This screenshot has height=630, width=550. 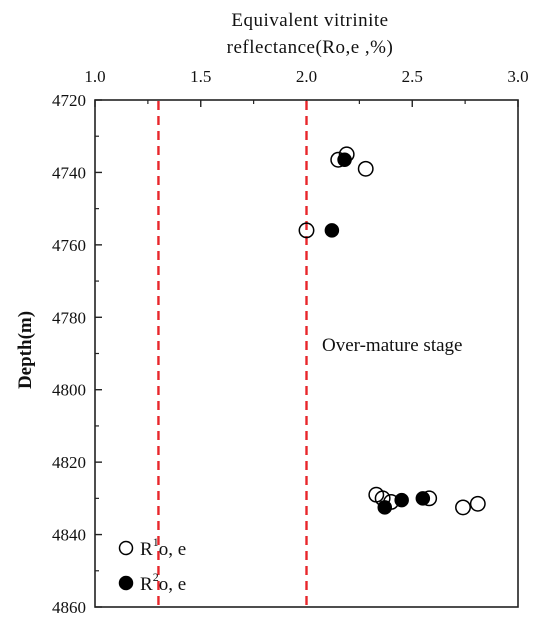 What do you see at coordinates (517, 76) in the screenshot?
I see `x-tick-label: 3.0` at bounding box center [517, 76].